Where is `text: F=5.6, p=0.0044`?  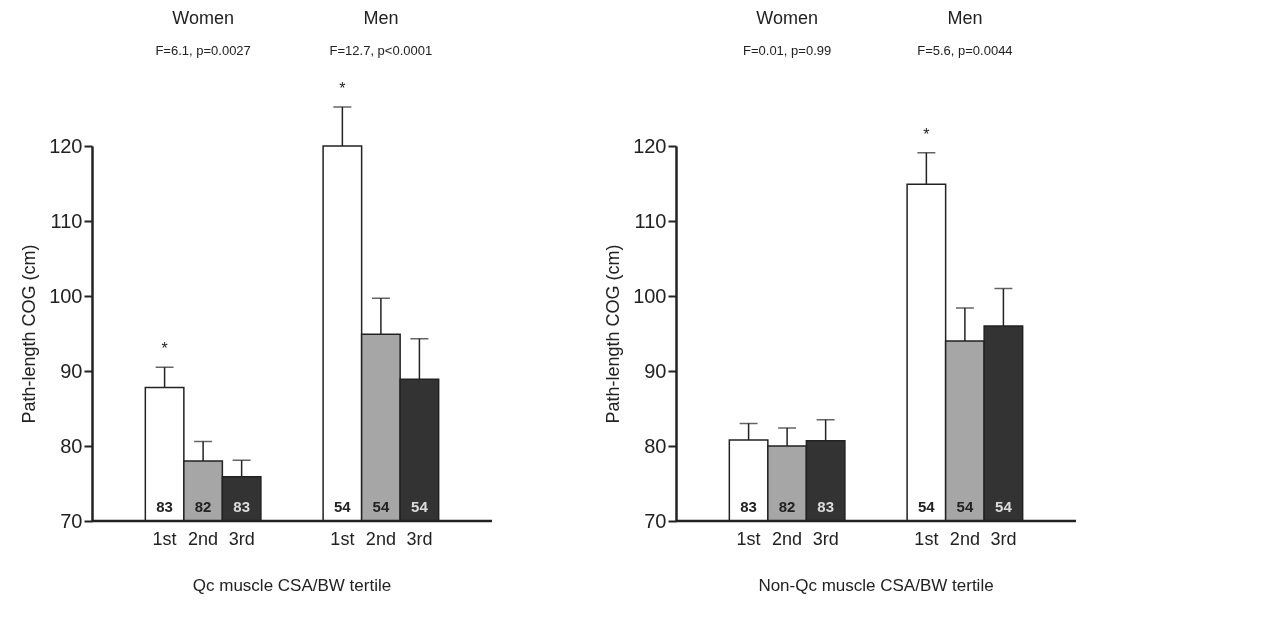
text: F=5.6, p=0.0044 is located at coordinates (965, 50).